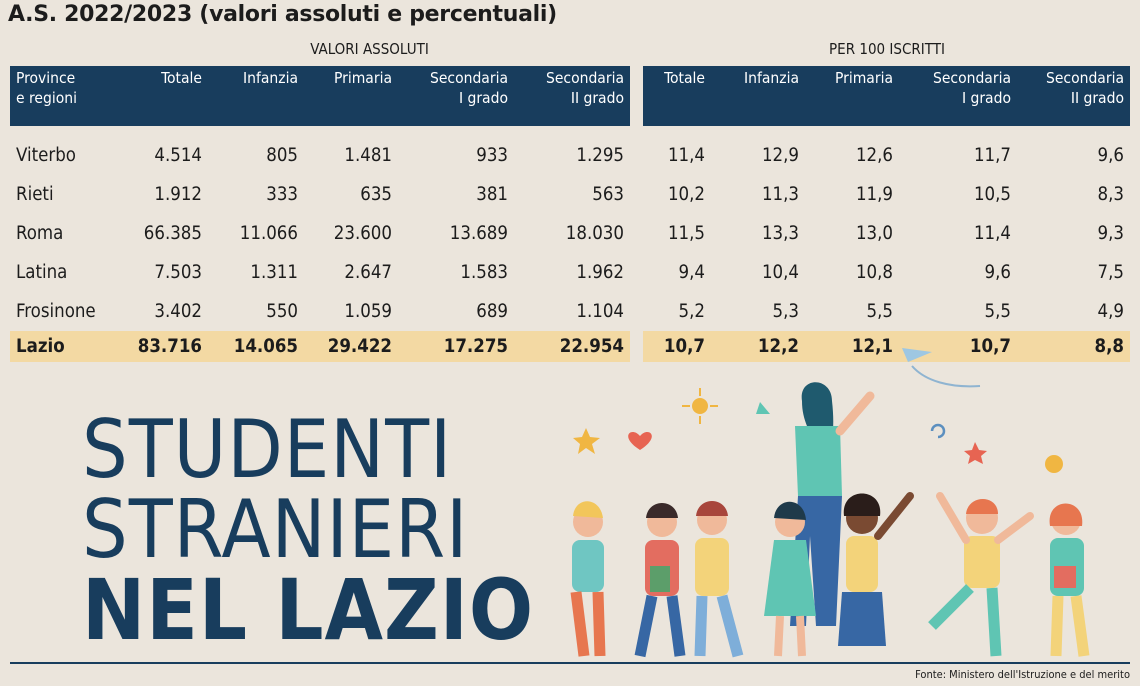  I want to click on table-row: 5,2 5,3 5,5 5,5 4,9, so click(886, 311).